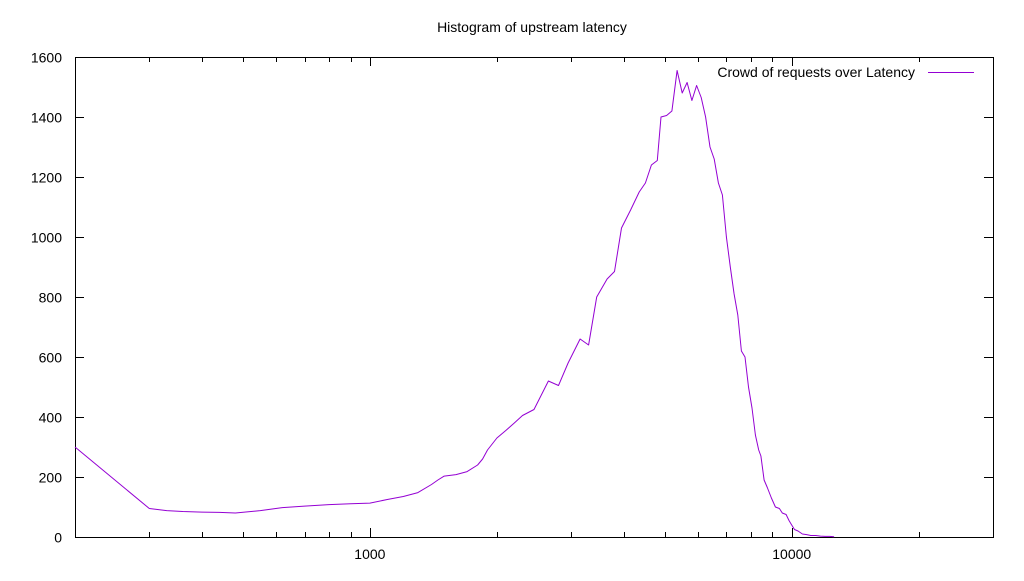 Image resolution: width=1024 pixels, height=581 pixels. I want to click on y-tick-label: 800, so click(51, 298).